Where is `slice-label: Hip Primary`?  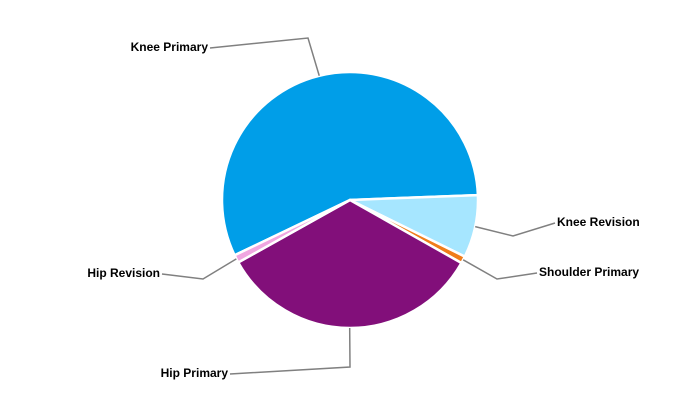 slice-label: Hip Primary is located at coordinates (195, 373).